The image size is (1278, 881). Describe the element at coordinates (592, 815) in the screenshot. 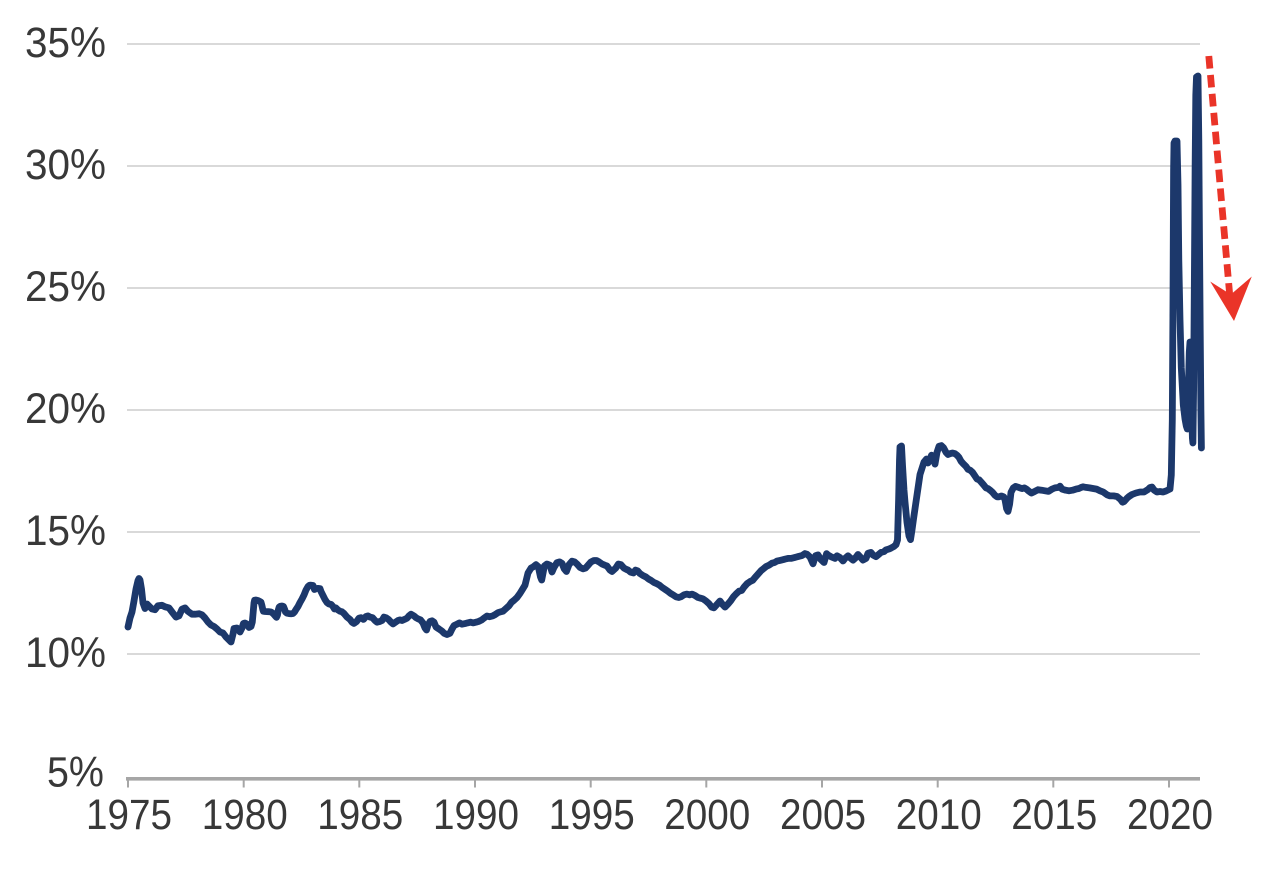

I see `svg-text: 1995` at that location.